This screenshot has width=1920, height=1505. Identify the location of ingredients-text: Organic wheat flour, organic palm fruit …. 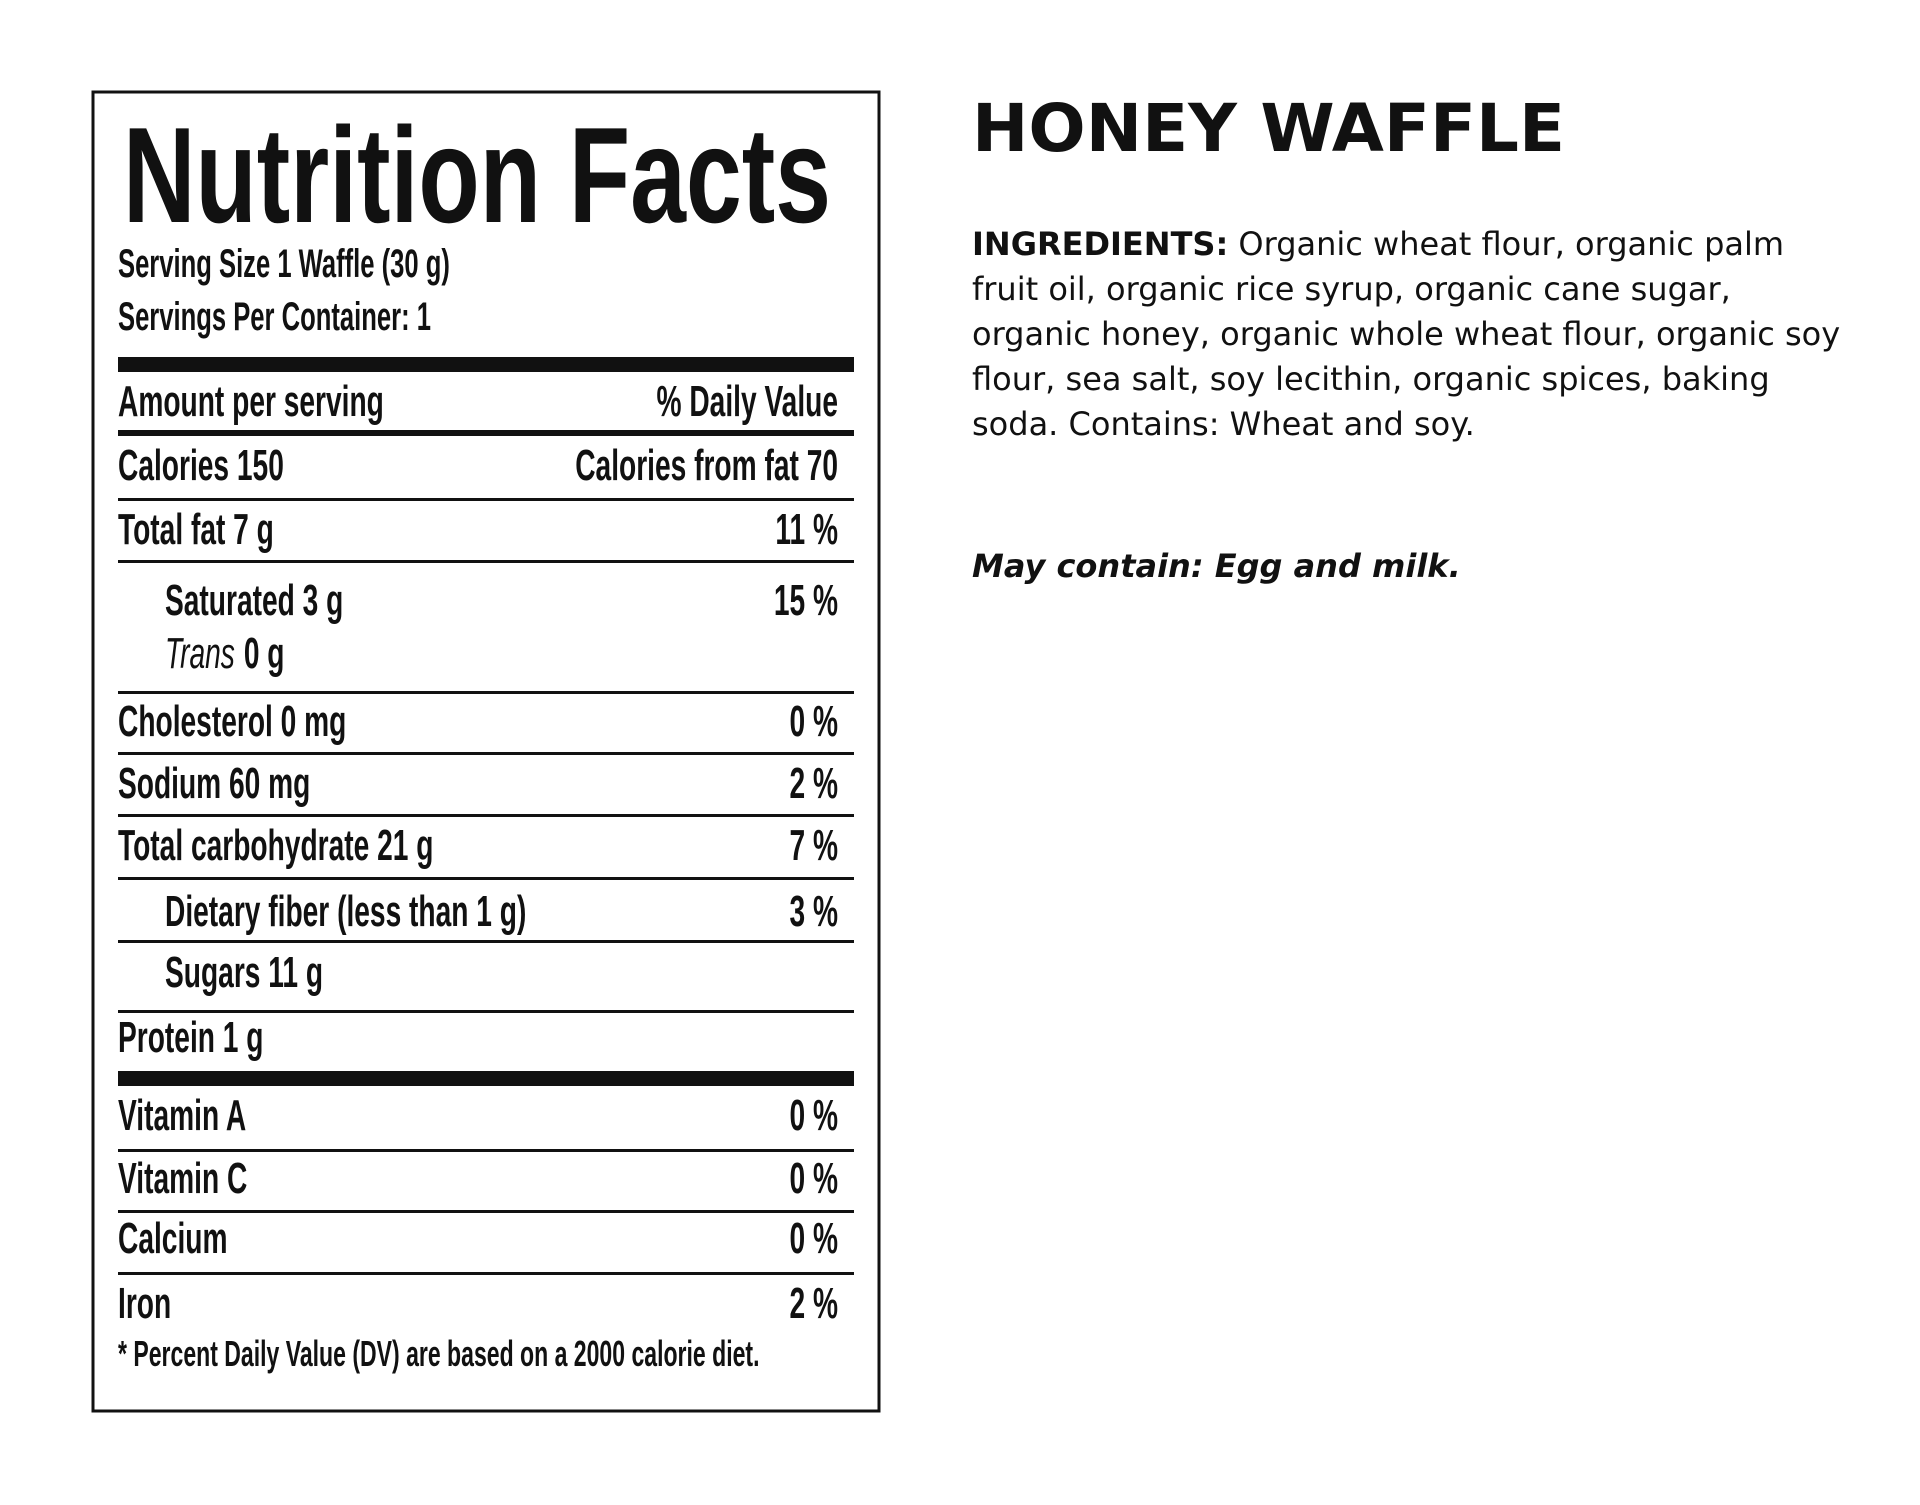
(1406, 334).